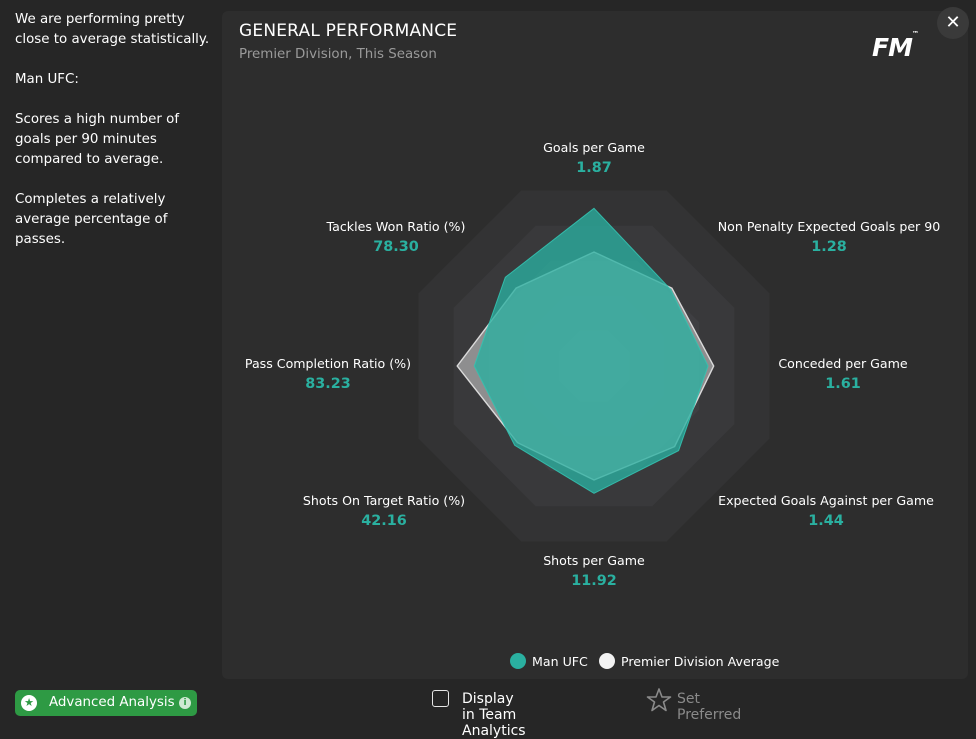 The height and width of the screenshot is (739, 976). I want to click on legend-swatch-man-ufc, so click(518, 661).